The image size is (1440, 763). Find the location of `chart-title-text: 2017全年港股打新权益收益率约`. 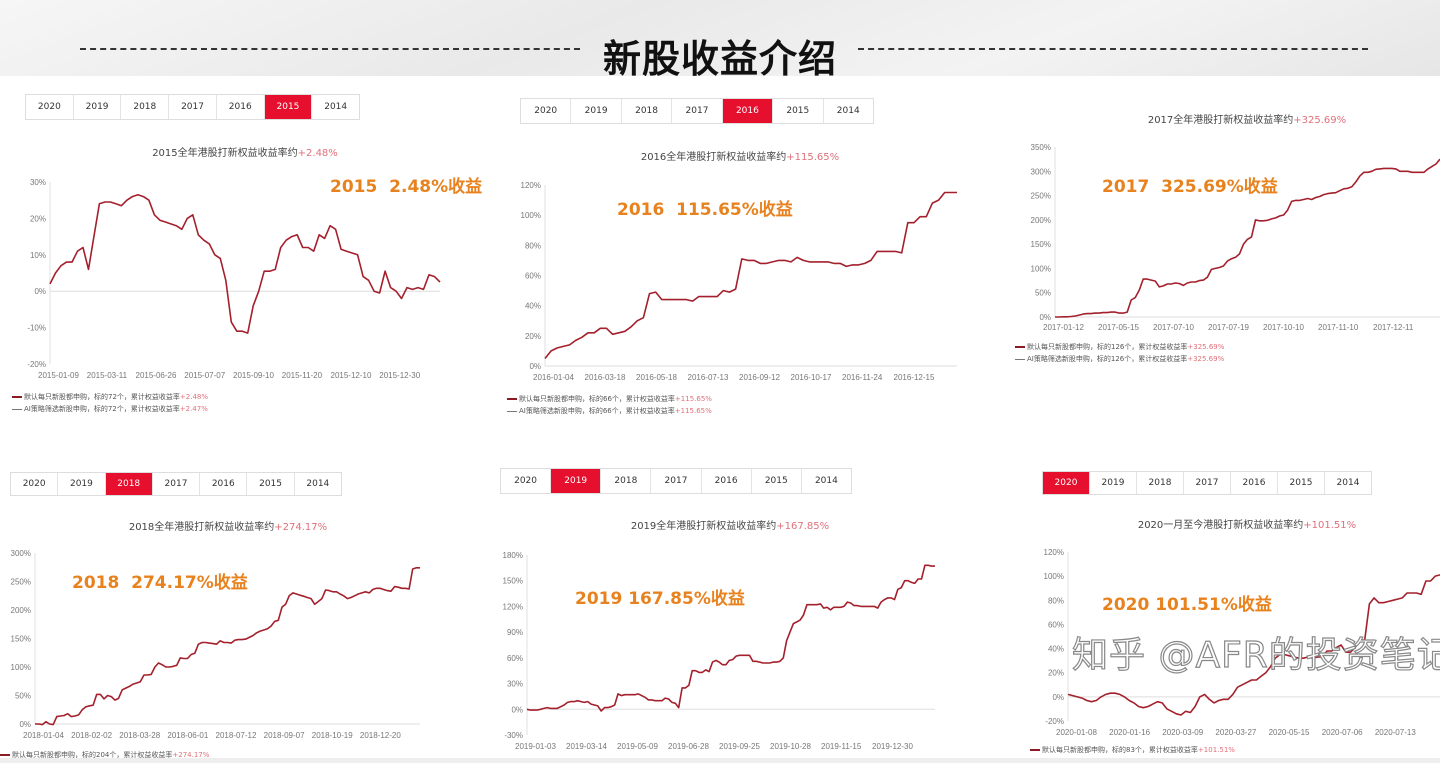

chart-title-text: 2017全年港股打新权益收益率约 is located at coordinates (1220, 120).